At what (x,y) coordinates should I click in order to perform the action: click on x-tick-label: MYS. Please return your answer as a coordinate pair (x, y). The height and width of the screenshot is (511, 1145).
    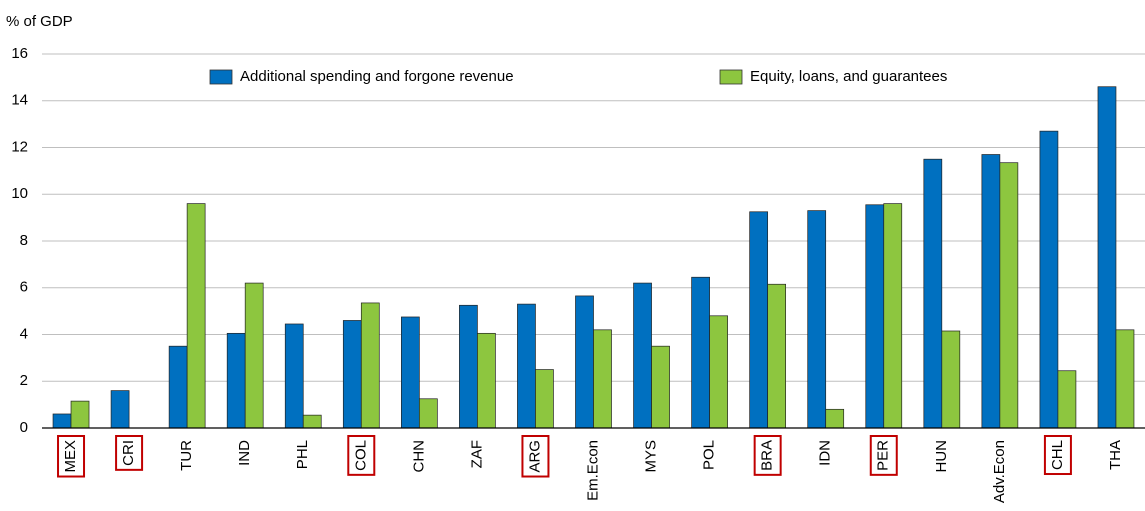
    Looking at the image, I should click on (651, 456).